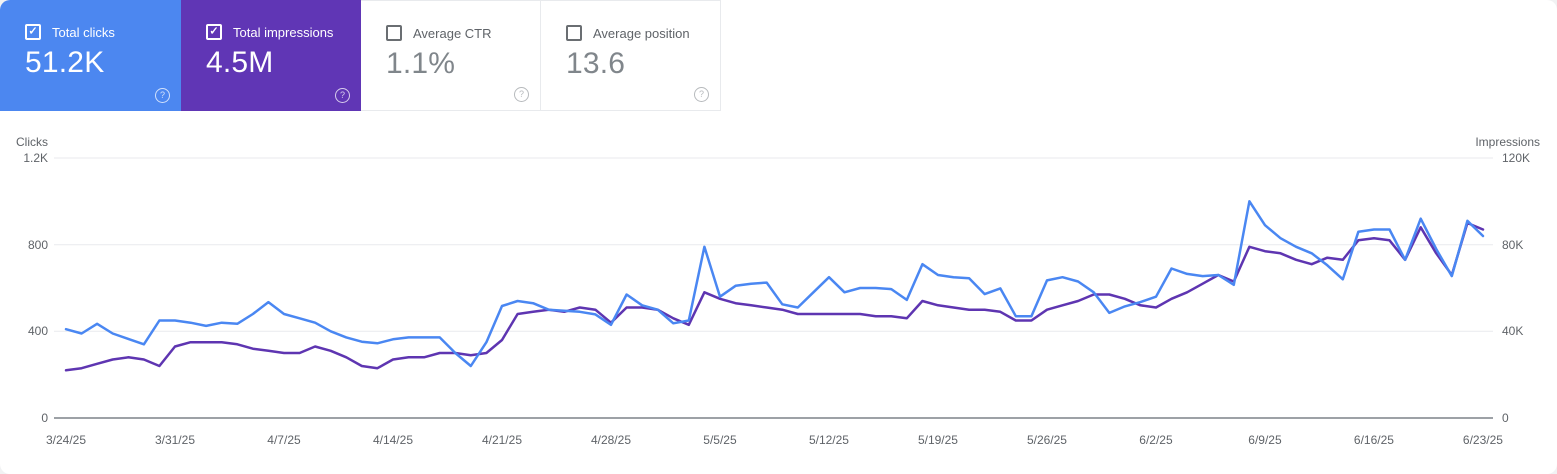 The image size is (1557, 474). Describe the element at coordinates (1482, 440) in the screenshot. I see `x-axis-date-label: 6/23/25` at that location.